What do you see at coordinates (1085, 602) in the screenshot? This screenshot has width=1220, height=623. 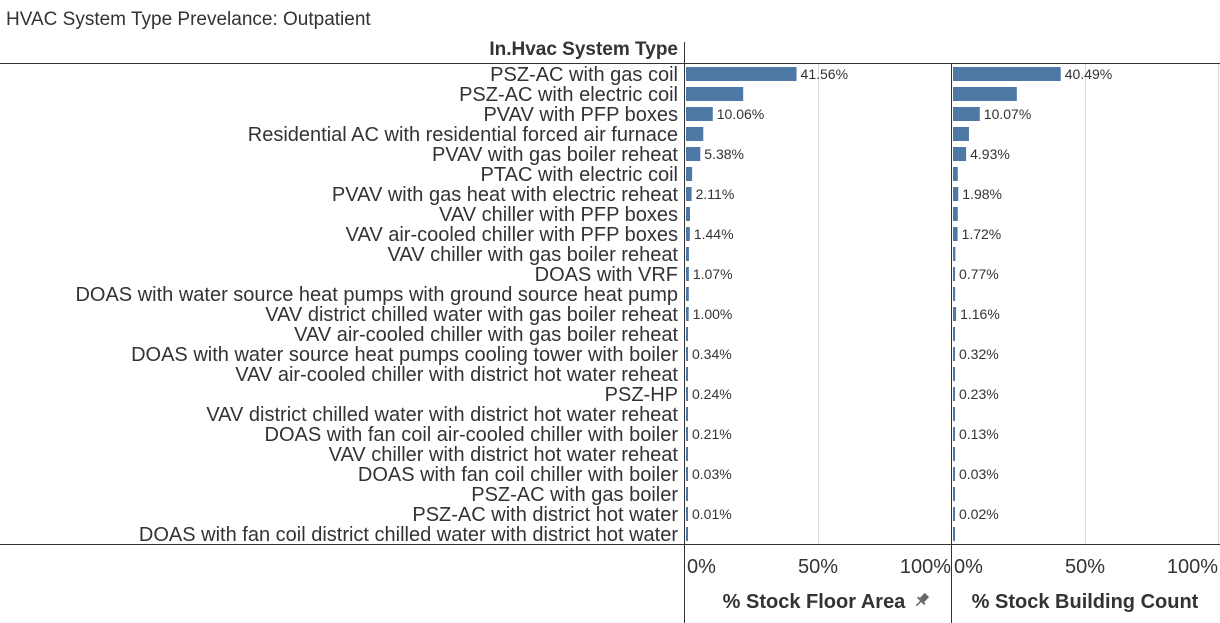 I see `axis-title-2: % Stock Building Count` at bounding box center [1085, 602].